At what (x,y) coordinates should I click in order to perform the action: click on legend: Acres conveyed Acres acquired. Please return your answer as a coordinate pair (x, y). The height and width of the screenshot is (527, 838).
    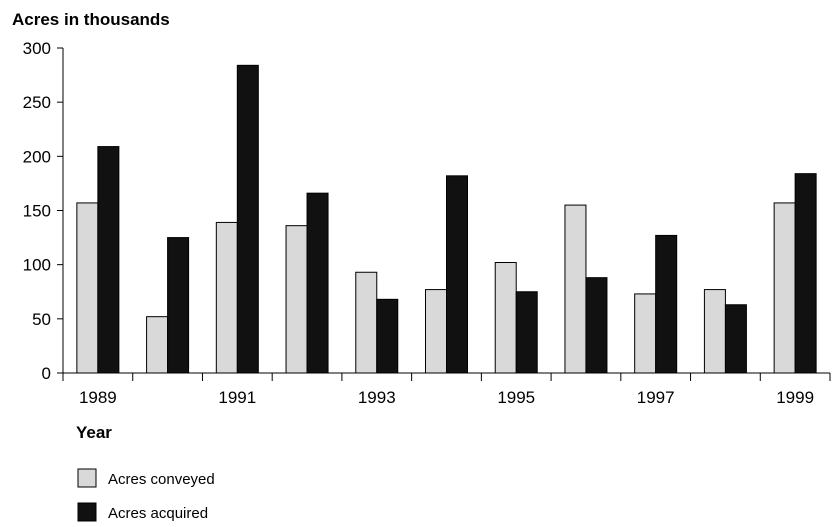
    Looking at the image, I should click on (146, 495).